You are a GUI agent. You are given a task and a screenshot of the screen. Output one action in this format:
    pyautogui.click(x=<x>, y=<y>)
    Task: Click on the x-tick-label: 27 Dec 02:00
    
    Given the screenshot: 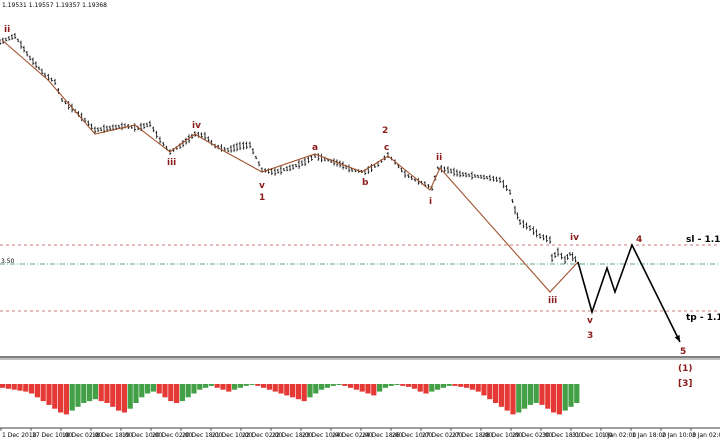 What is the action you would take?
    pyautogui.click(x=442, y=435)
    